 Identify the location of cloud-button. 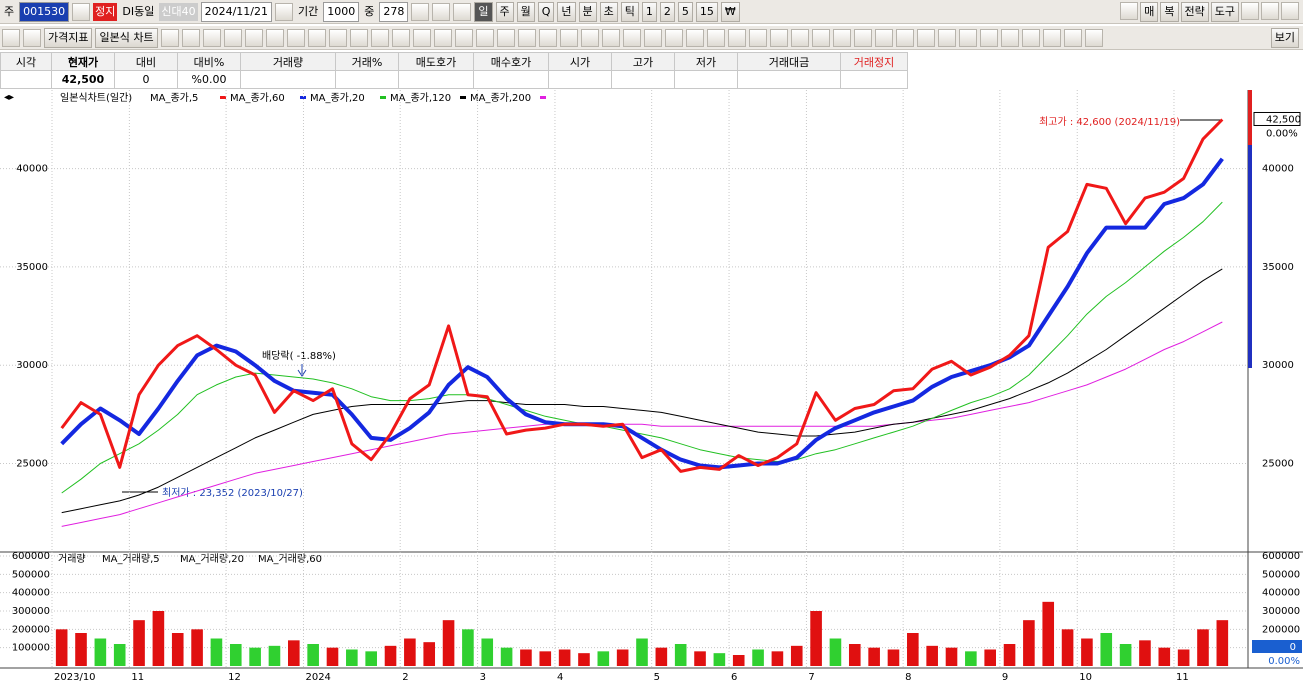
(1129, 10).